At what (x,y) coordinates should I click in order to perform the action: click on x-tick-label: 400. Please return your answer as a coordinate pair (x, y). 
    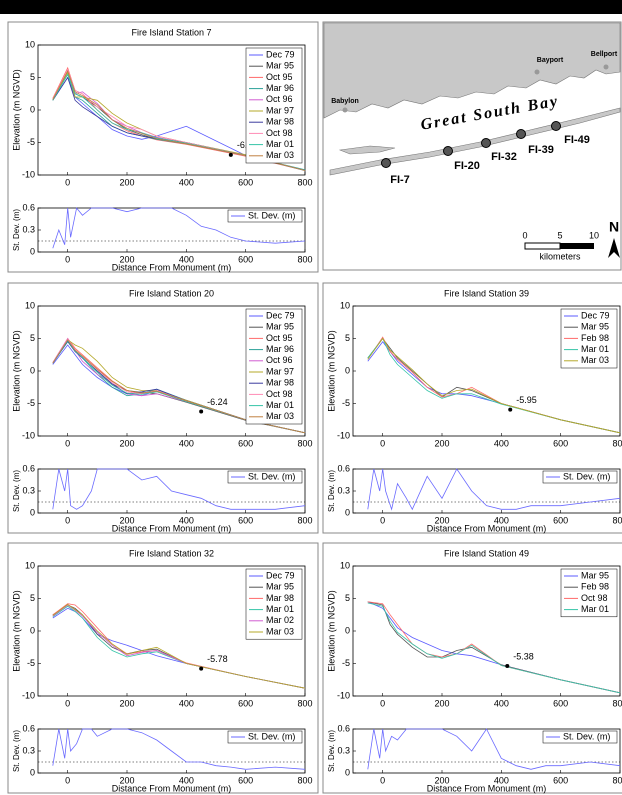
    Looking at the image, I should click on (186, 520).